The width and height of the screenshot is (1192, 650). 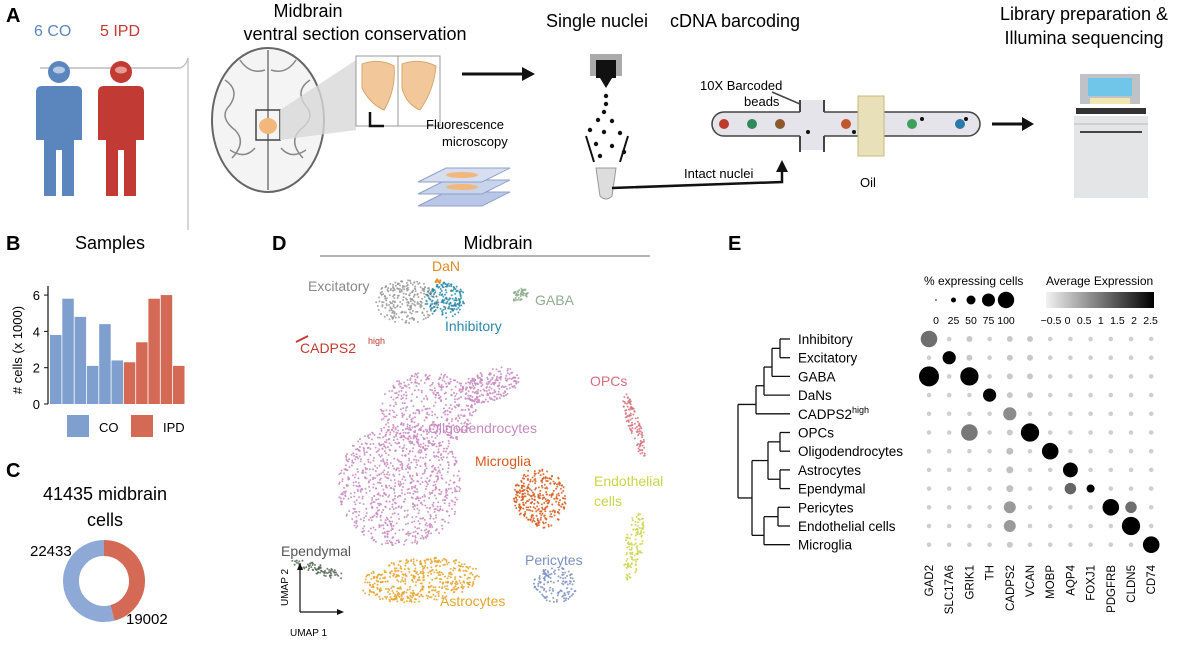 I want to click on arrow-head-nuclei, so click(x=528, y=74).